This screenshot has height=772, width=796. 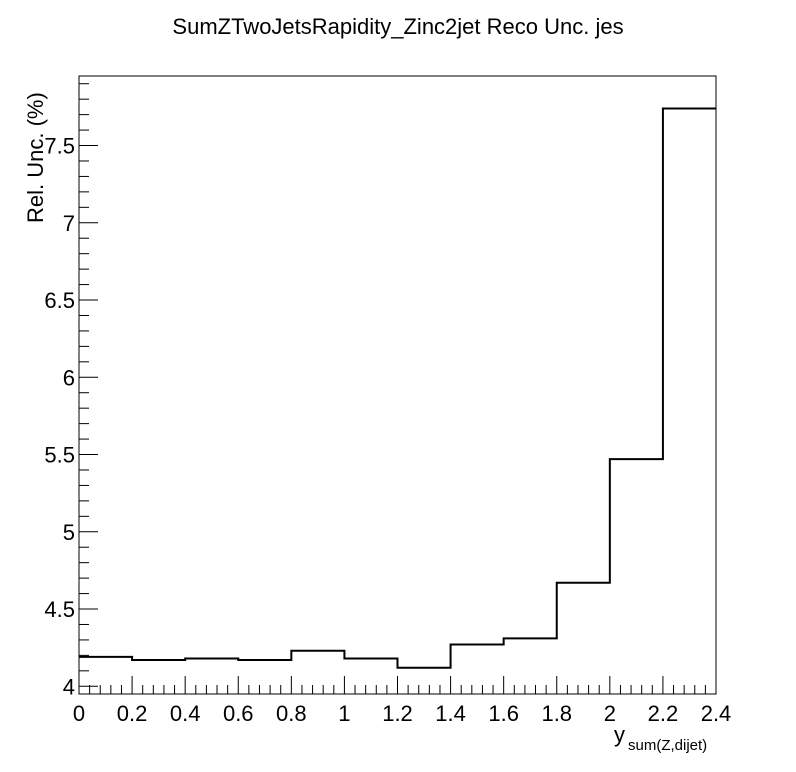 I want to click on x-tick-label: 1.6, so click(x=503, y=713).